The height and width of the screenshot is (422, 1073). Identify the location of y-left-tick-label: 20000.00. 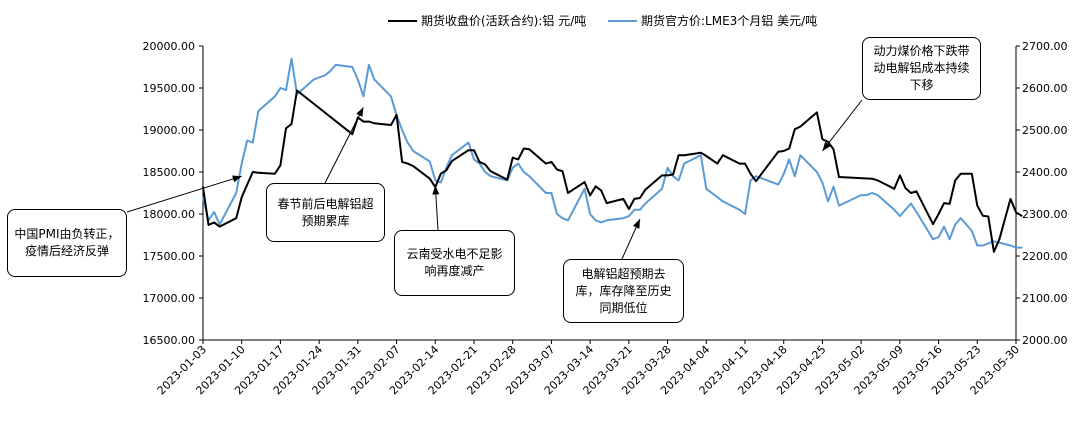
(169, 46).